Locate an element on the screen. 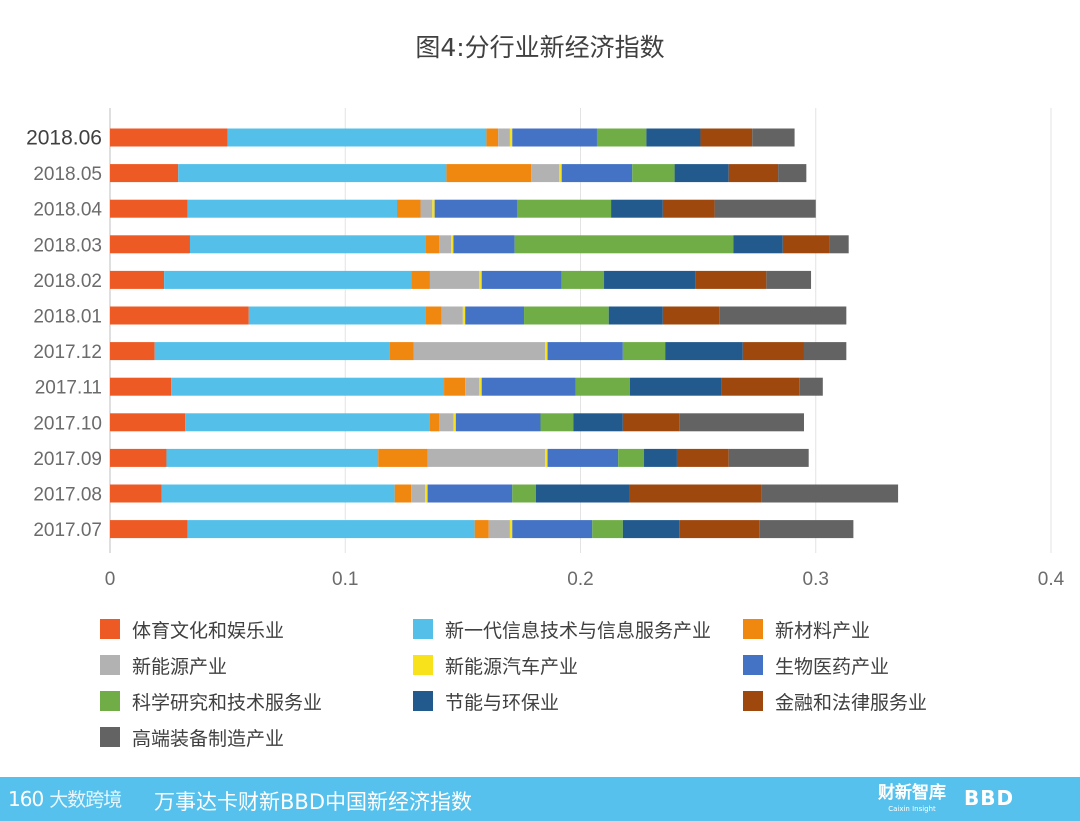 The image size is (1080, 821). x-tick-label: 0.2 is located at coordinates (580, 579).